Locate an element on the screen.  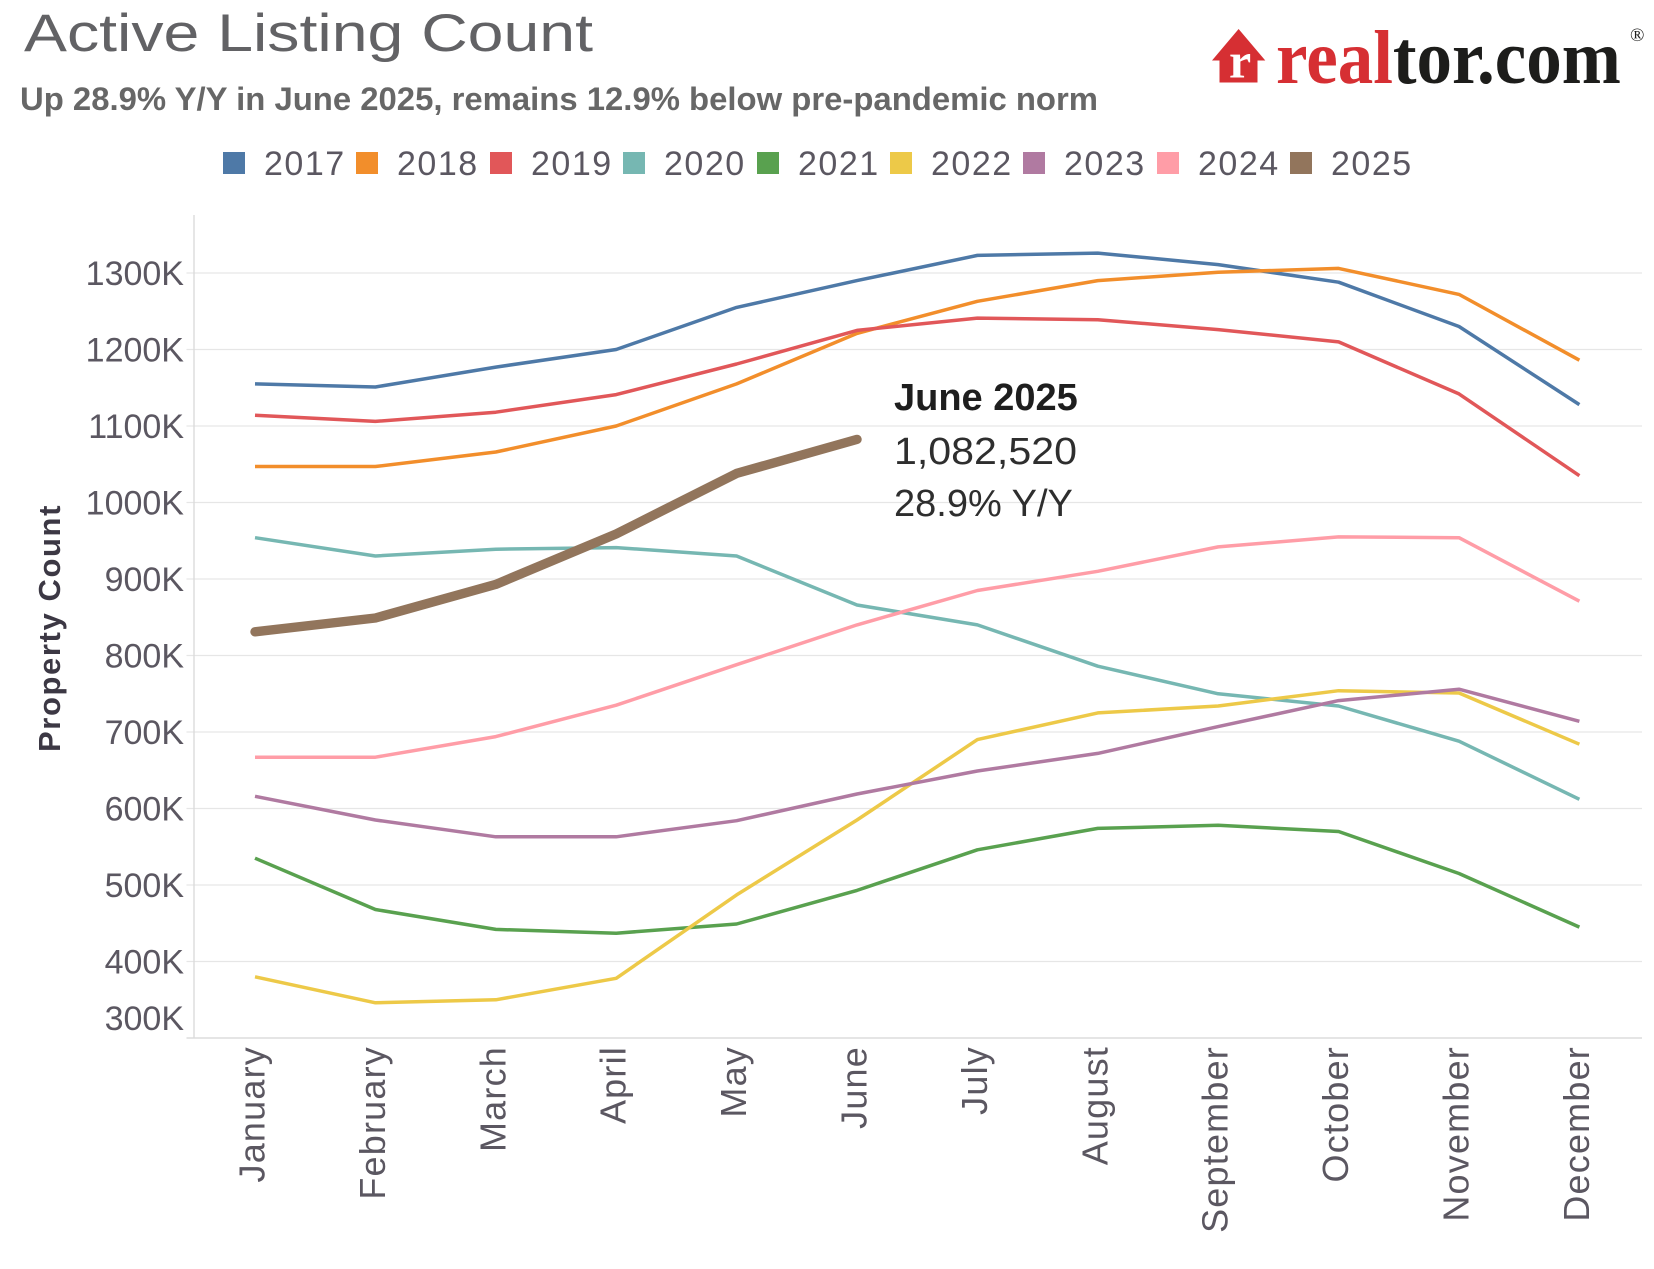
svg-text: May is located at coordinates (733, 1082).